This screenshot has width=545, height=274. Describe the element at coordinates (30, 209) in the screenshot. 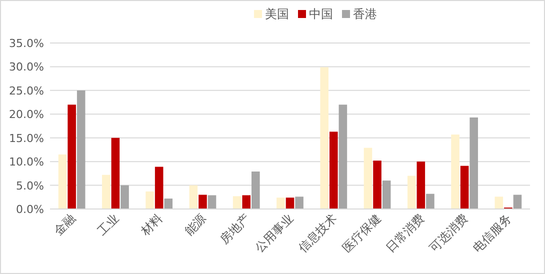

I see `y-tick-label: 0.0%` at that location.